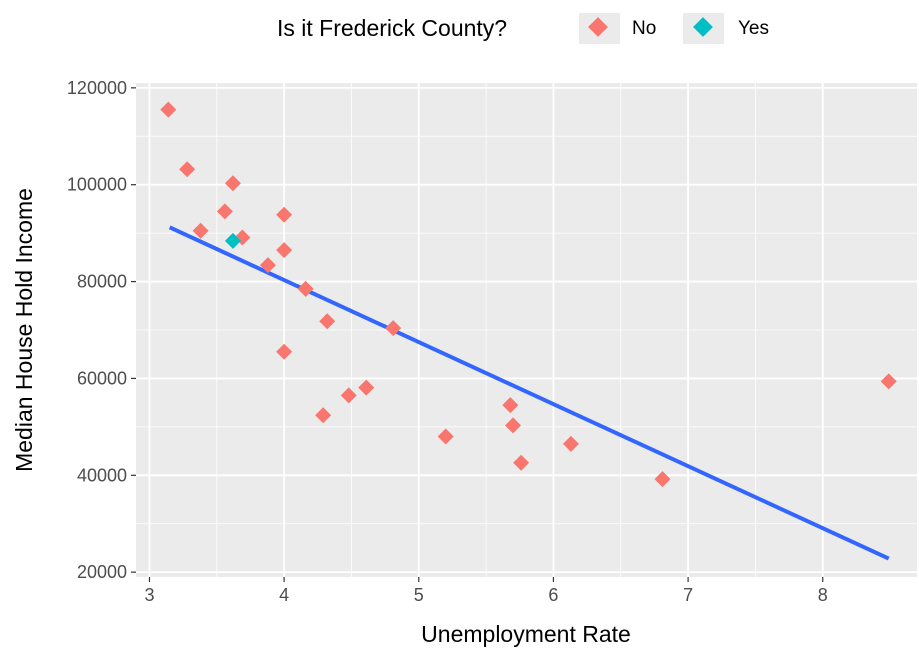  What do you see at coordinates (823, 595) in the screenshot?
I see `x-tick-label: 8` at bounding box center [823, 595].